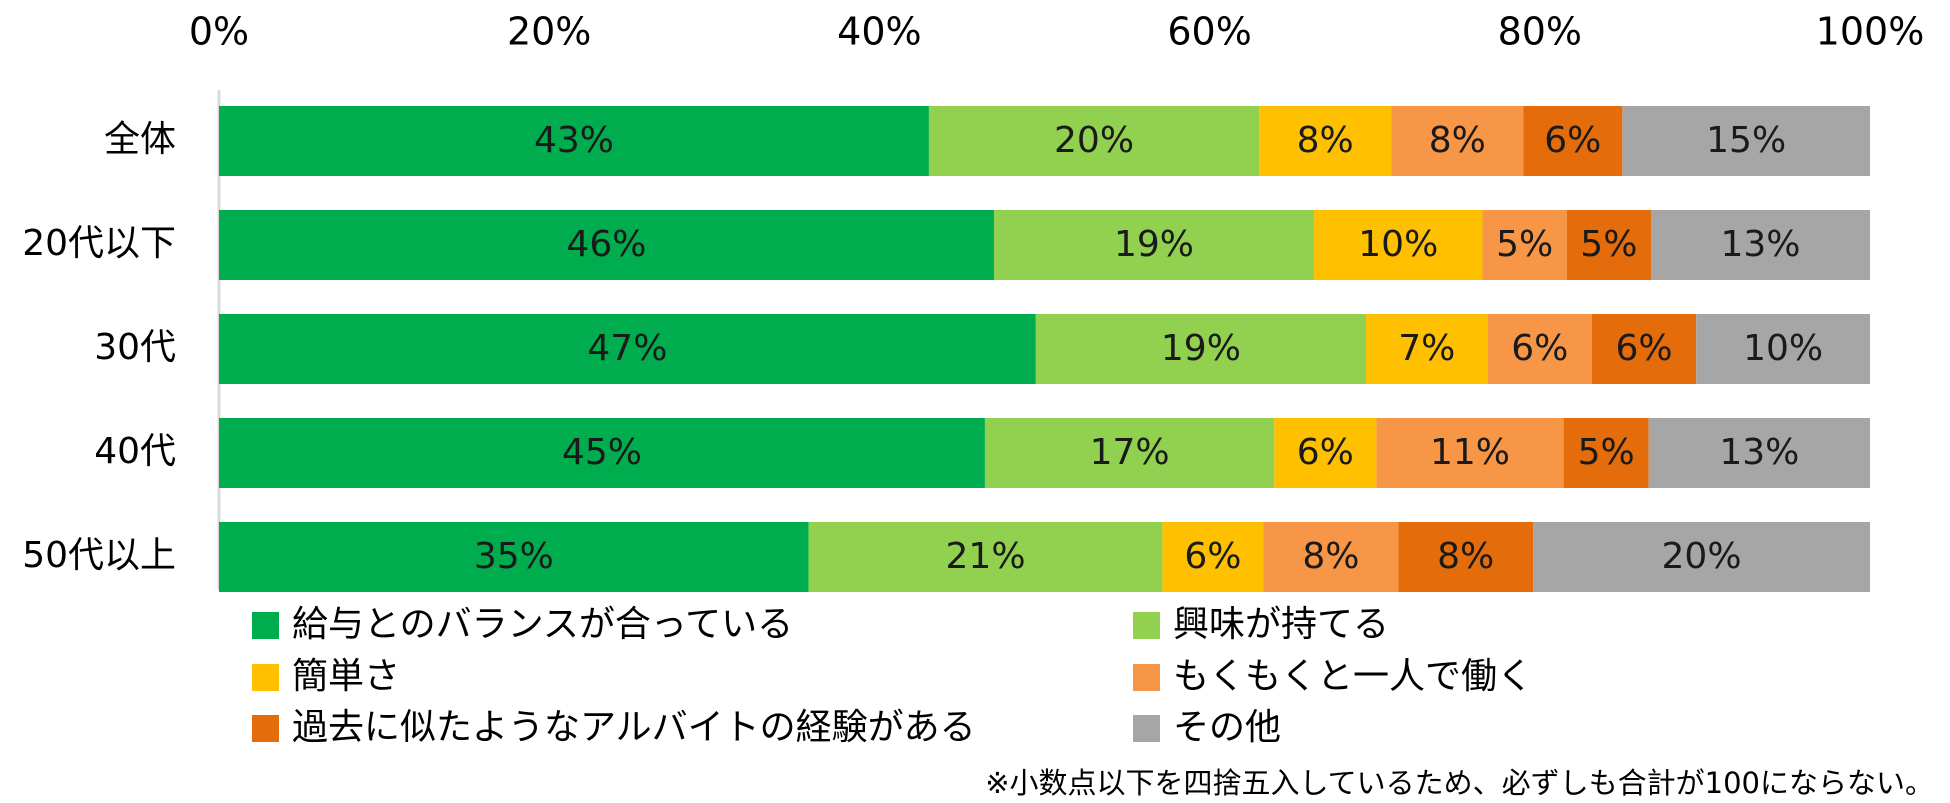  Describe the element at coordinates (140, 139) in the screenshot. I see `category-label: 全体` at that location.